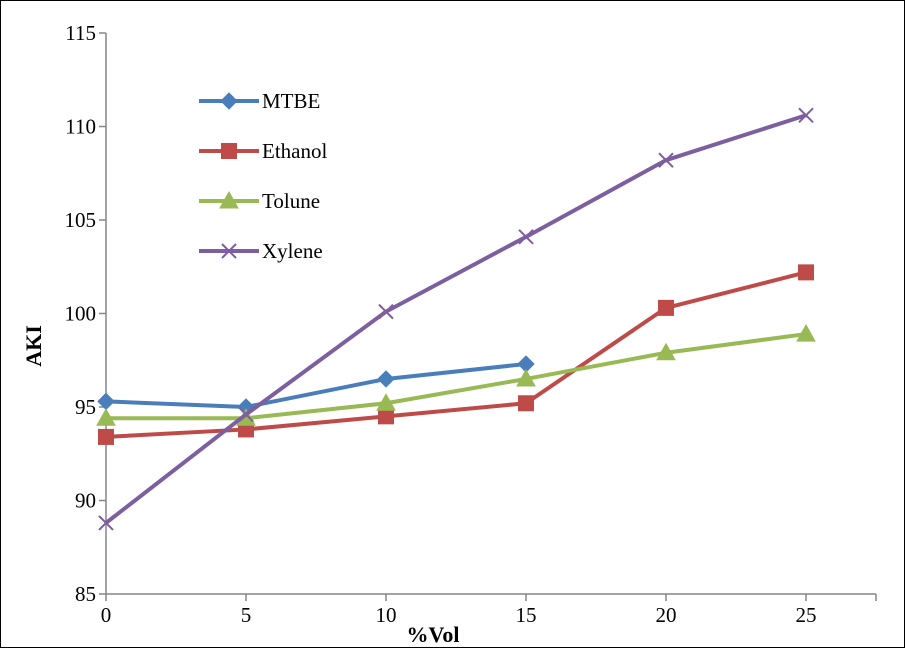 Image resolution: width=905 pixels, height=649 pixels. Describe the element at coordinates (259, 101) in the screenshot. I see `legend-item-mtbe: MTBE` at that location.